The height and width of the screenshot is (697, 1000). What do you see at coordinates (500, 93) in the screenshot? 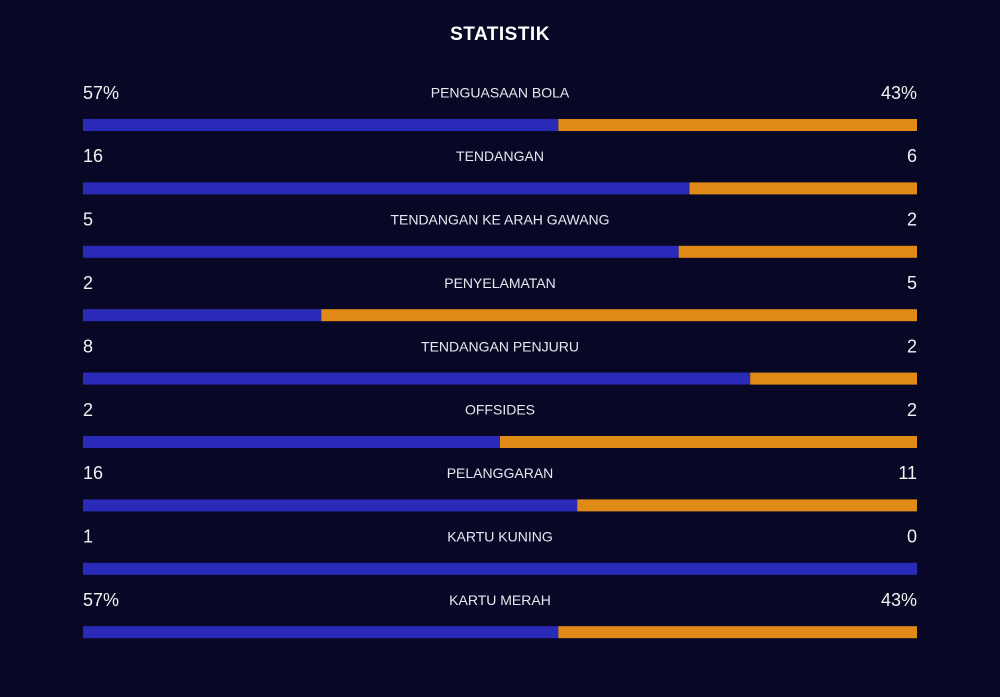
I see `stat-label: PENGUASAAN BOLA` at bounding box center [500, 93].